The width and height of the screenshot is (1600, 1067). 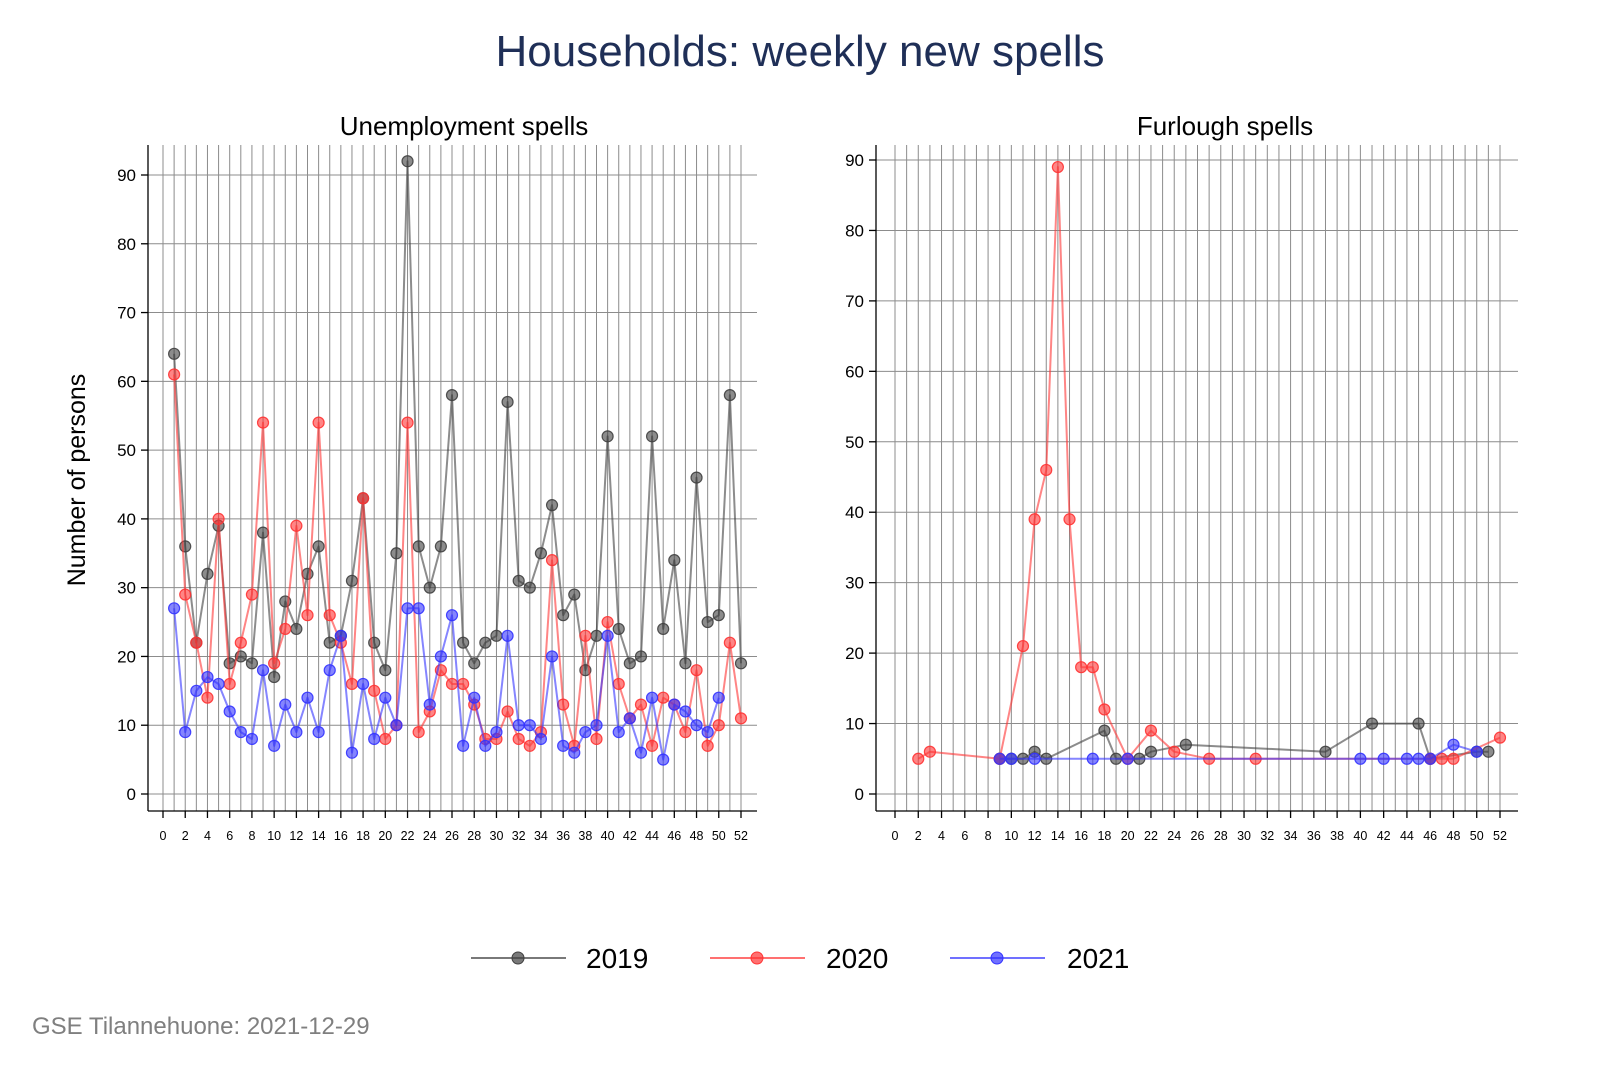 I want to click on x-tick-label: 28, so click(x=1221, y=836).